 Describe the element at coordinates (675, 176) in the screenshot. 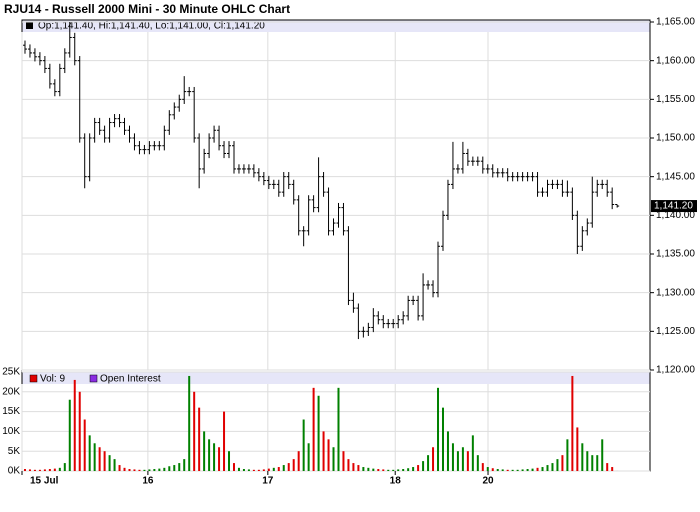

I see `y-tick-label: 1,145.00` at that location.